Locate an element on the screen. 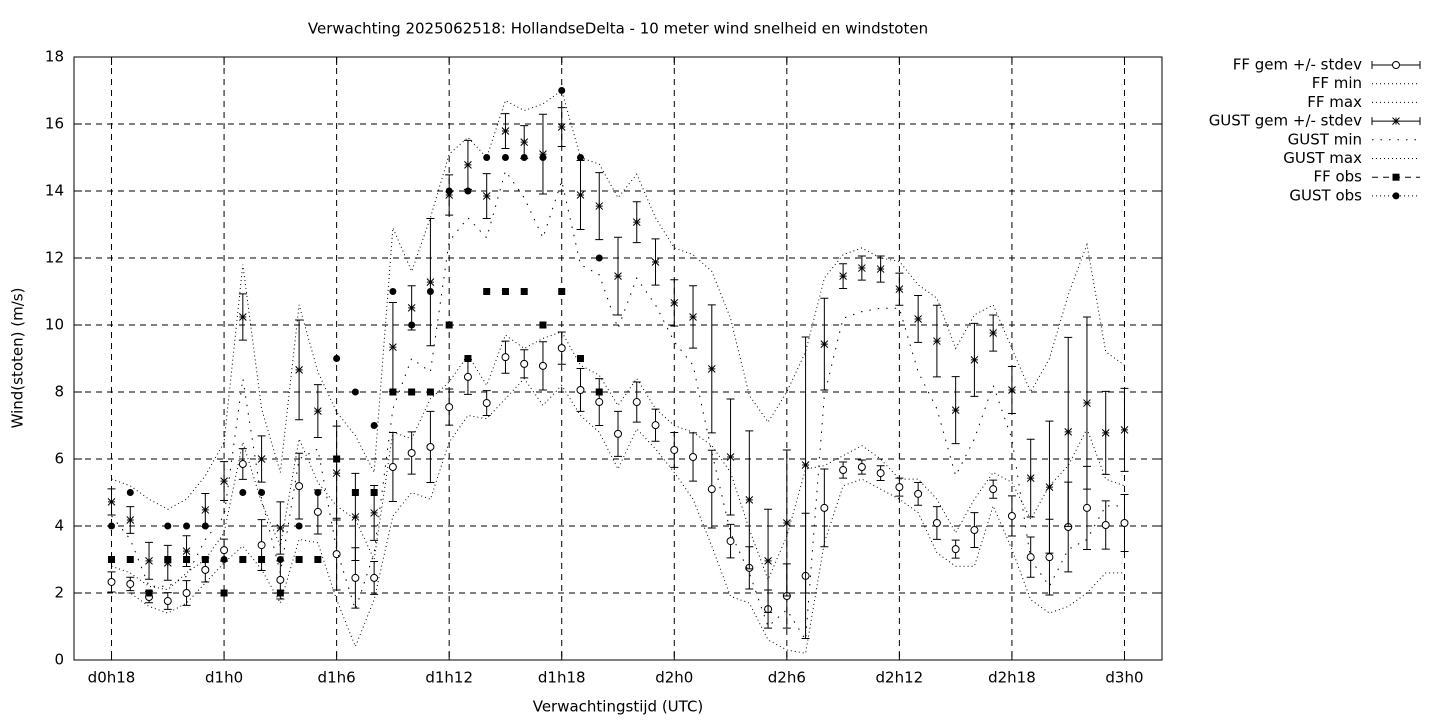  y-tick-label: 8 is located at coordinates (59, 392).